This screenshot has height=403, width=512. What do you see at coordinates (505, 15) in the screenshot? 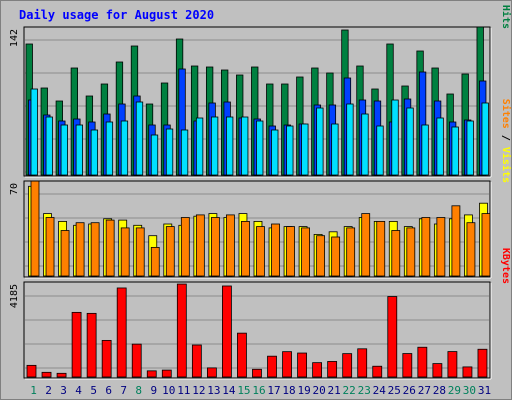
I see `legend-hits-files-pages: Pages / Files / Hits` at bounding box center [505, 15].